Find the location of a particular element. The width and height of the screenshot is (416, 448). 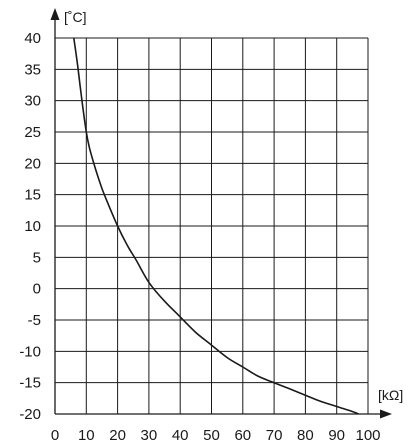

y-tick-label: 5 is located at coordinates (37, 257).